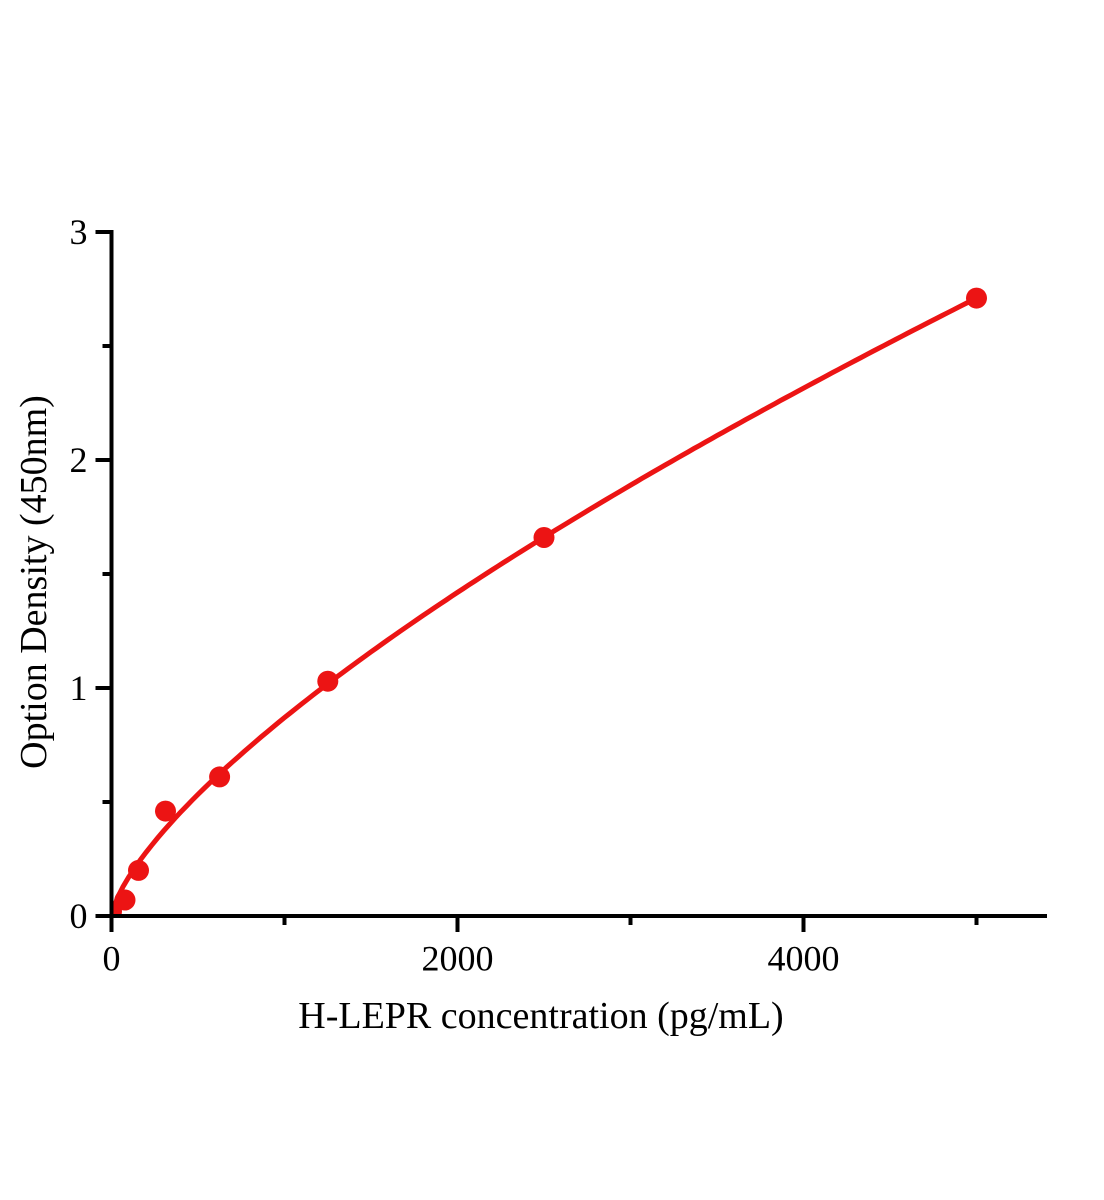 Image resolution: width=1104 pixels, height=1200 pixels. Describe the element at coordinates (79, 688) in the screenshot. I see `y-tick-label: 1` at that location.